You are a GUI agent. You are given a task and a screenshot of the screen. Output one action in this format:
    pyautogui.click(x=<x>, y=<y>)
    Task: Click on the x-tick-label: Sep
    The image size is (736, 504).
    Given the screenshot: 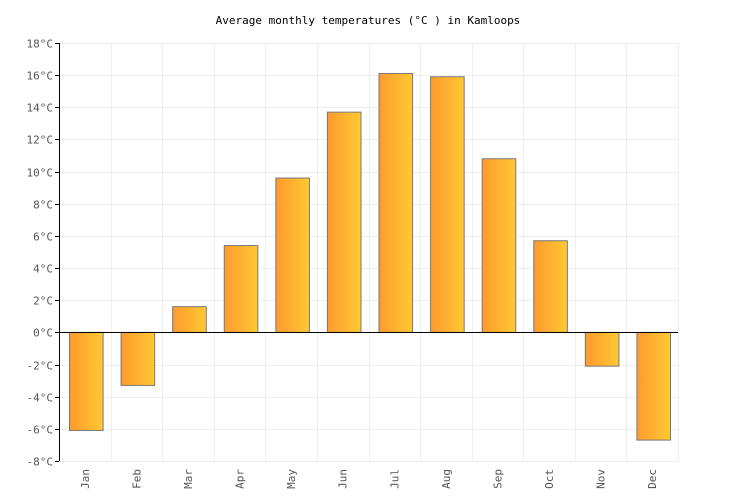 What is the action you would take?
    pyautogui.click(x=497, y=479)
    